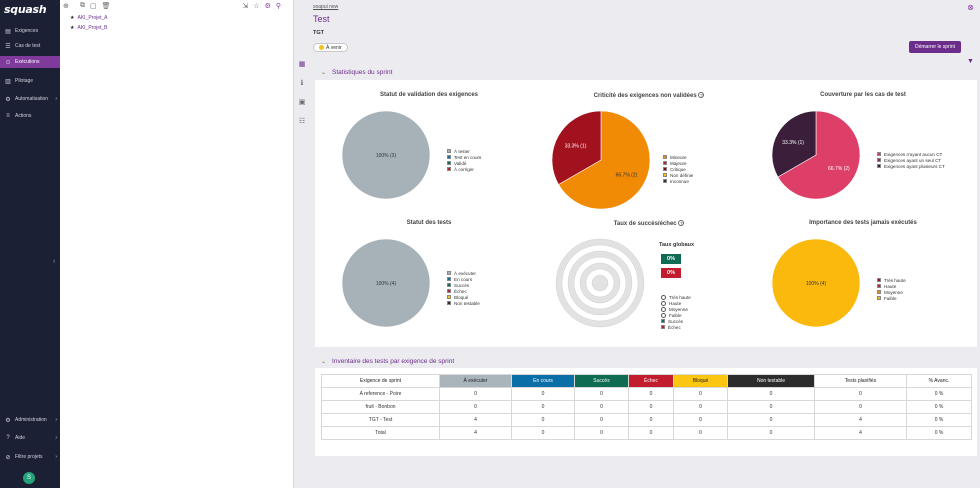  I want to click on breadcrumb: soapui new, so click(326, 7).